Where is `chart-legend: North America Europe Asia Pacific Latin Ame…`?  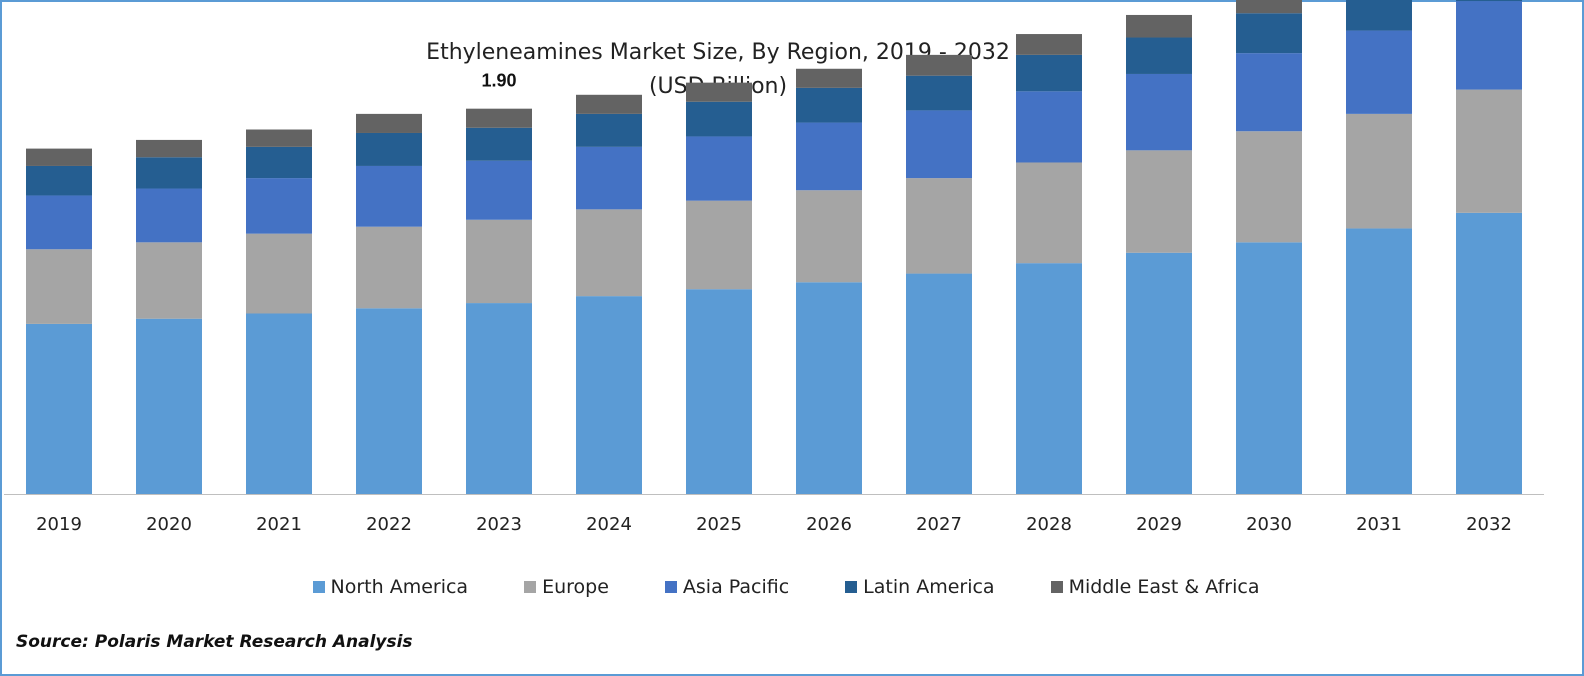
chart-legend: North America Europe Asia Pacific Latin Ame… is located at coordinates (786, 587).